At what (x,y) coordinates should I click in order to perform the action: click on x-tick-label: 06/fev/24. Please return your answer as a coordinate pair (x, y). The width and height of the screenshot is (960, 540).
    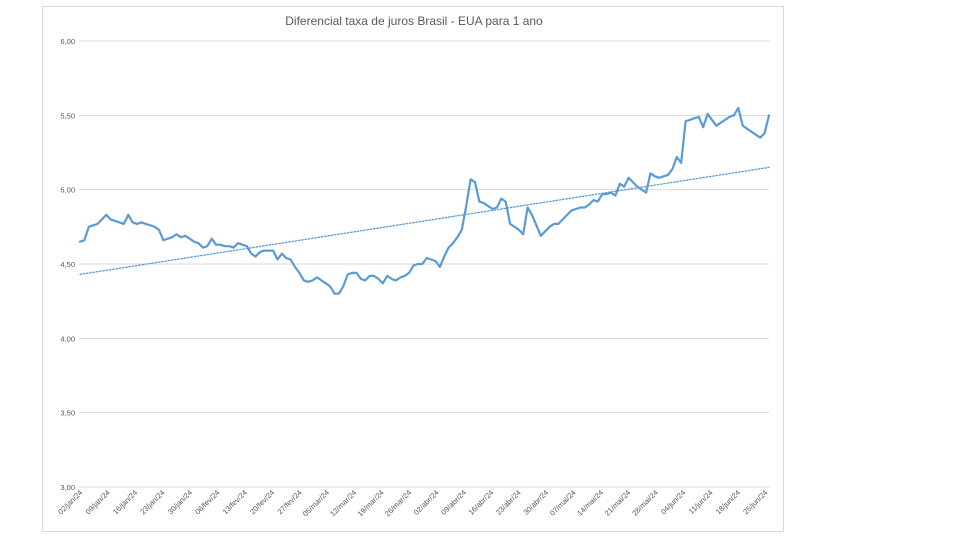
    Looking at the image, I should click on (207, 502).